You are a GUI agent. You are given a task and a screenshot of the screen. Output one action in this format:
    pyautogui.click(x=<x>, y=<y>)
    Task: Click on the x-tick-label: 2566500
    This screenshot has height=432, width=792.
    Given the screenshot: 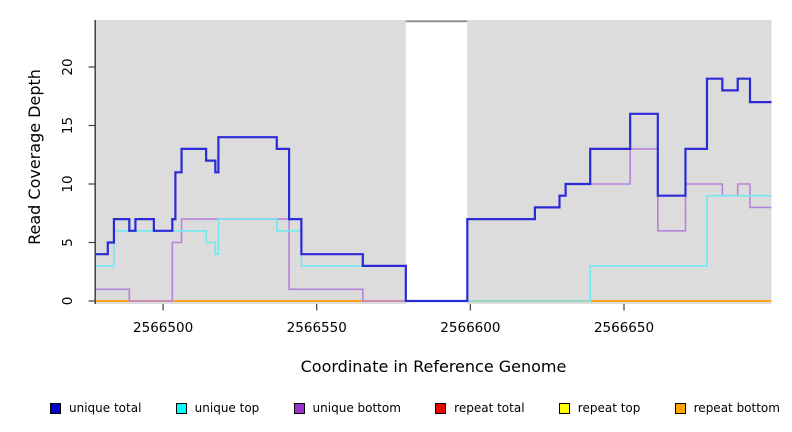 What is the action you would take?
    pyautogui.click(x=163, y=328)
    